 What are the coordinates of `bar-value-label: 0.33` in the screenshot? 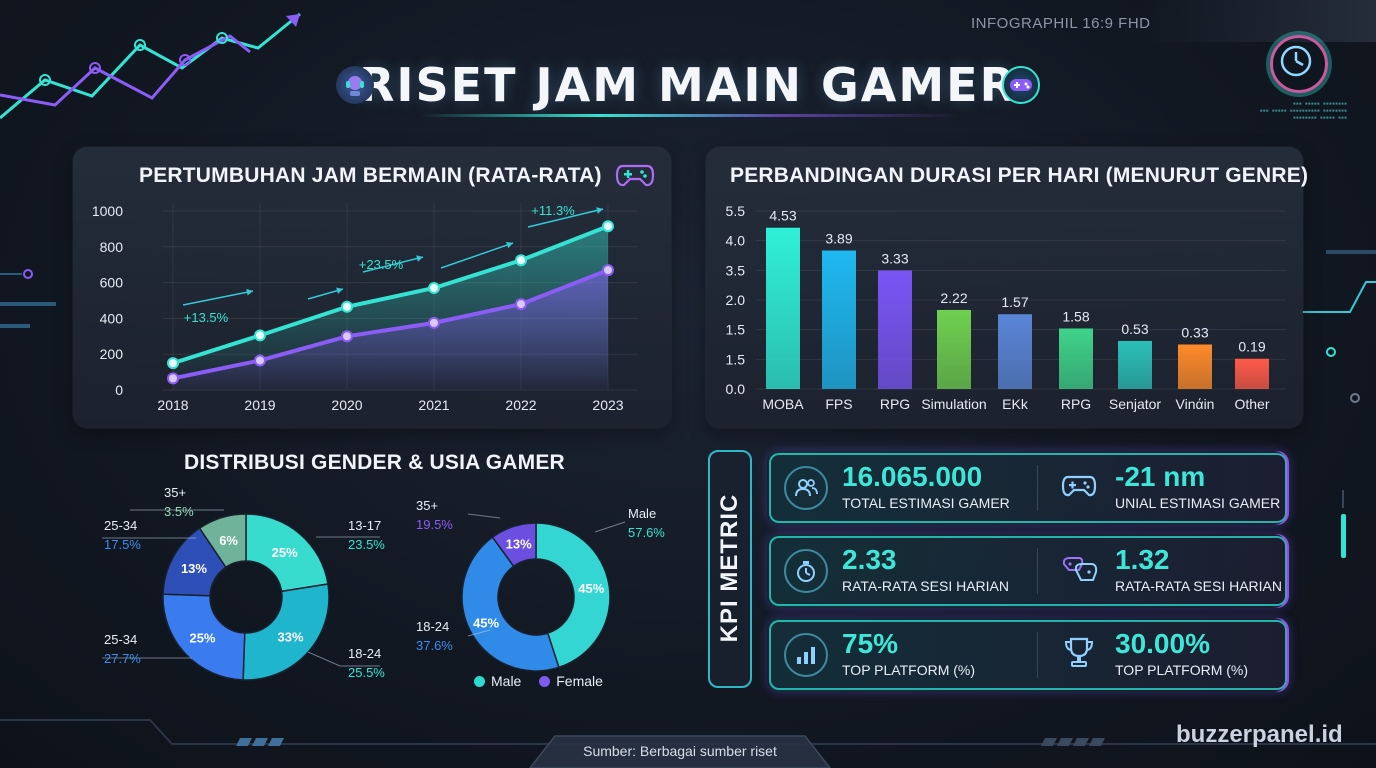 It's located at (1194, 333).